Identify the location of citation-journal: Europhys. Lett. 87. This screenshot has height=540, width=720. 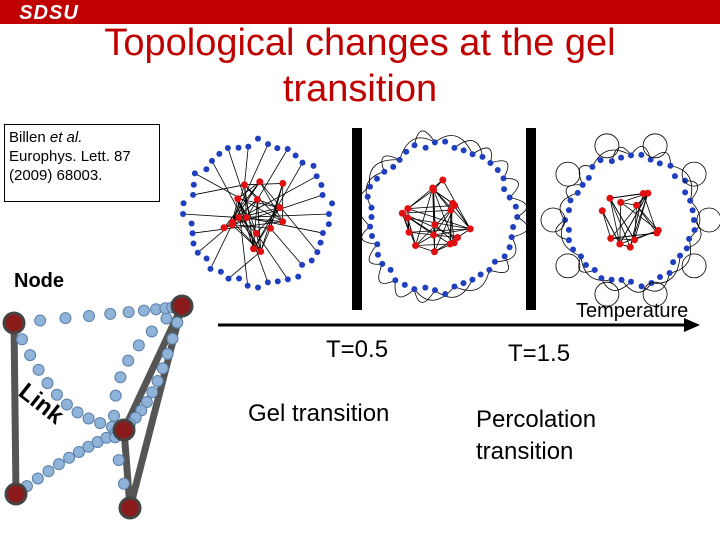
(70, 156).